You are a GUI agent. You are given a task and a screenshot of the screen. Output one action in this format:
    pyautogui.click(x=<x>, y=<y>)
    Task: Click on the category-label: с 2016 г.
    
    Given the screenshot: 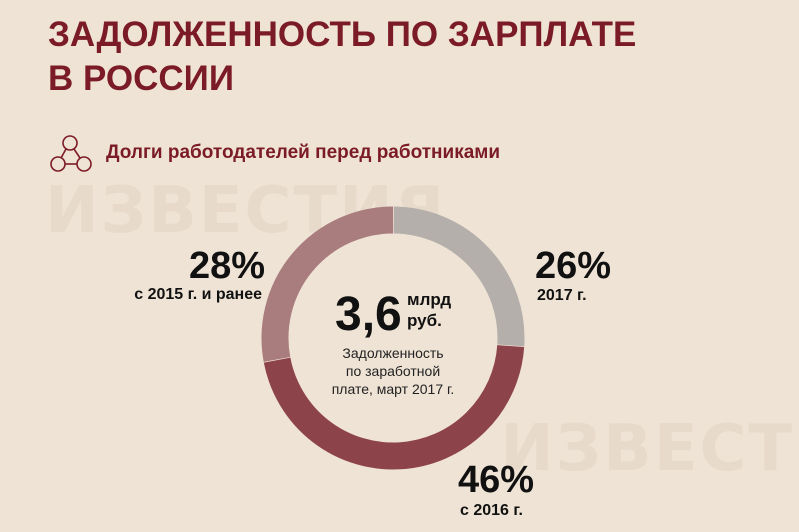 What is the action you would take?
    pyautogui.click(x=491, y=510)
    